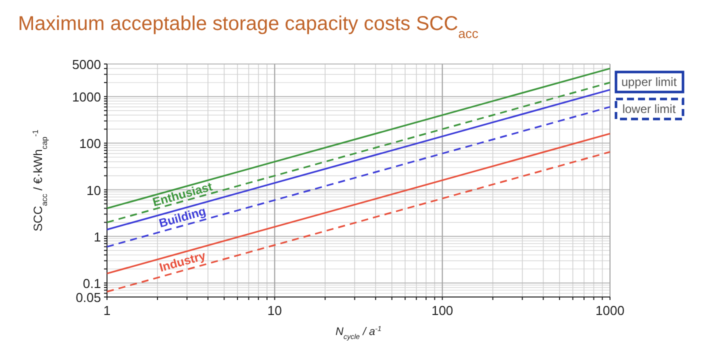 The height and width of the screenshot is (349, 722). I want to click on y-tick-label: 100, so click(90, 144).